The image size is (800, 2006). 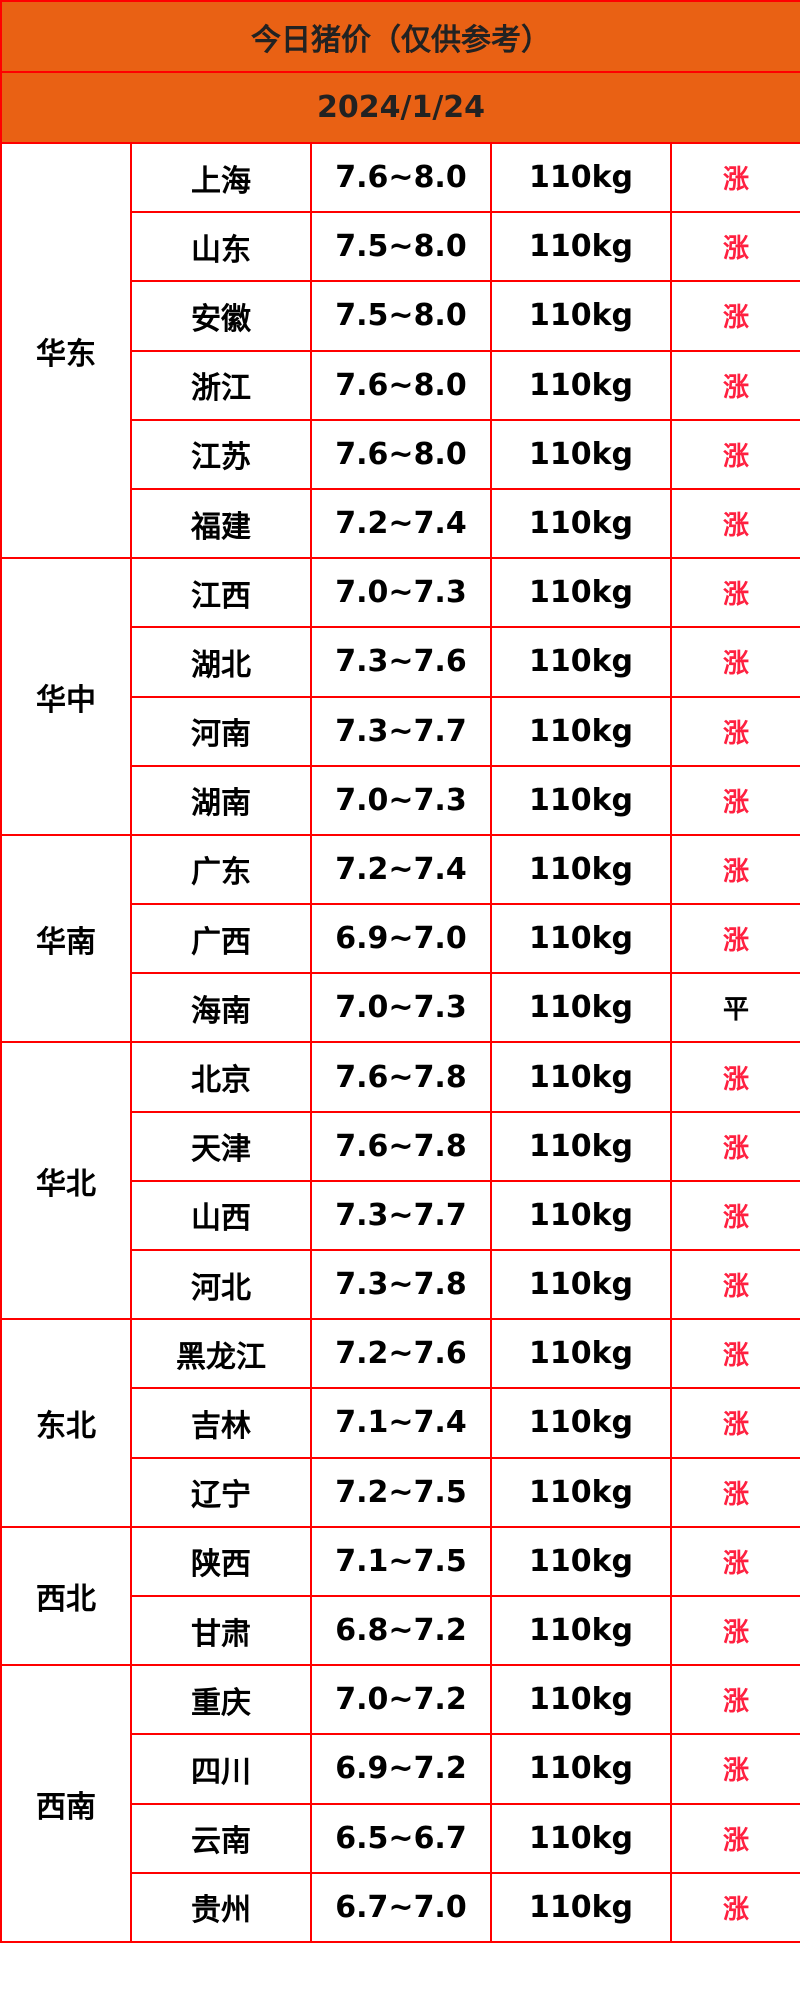 I want to click on price-cell: 7.2~7.6, so click(x=401, y=1354).